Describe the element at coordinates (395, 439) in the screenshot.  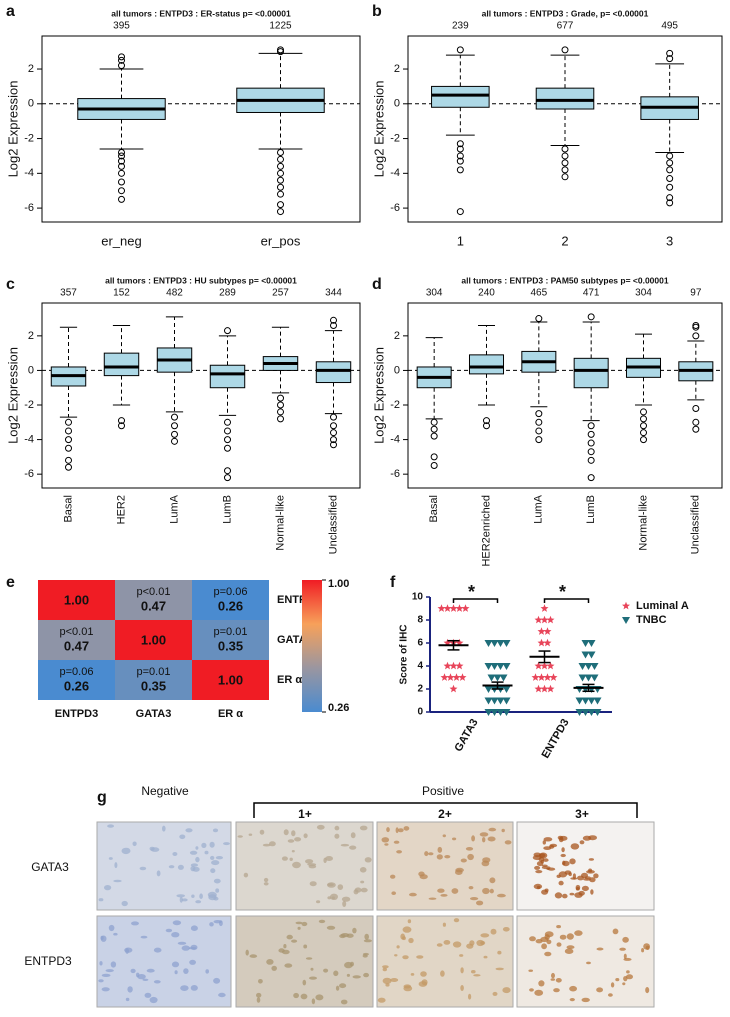
I see `y-tick-label: -4` at that location.